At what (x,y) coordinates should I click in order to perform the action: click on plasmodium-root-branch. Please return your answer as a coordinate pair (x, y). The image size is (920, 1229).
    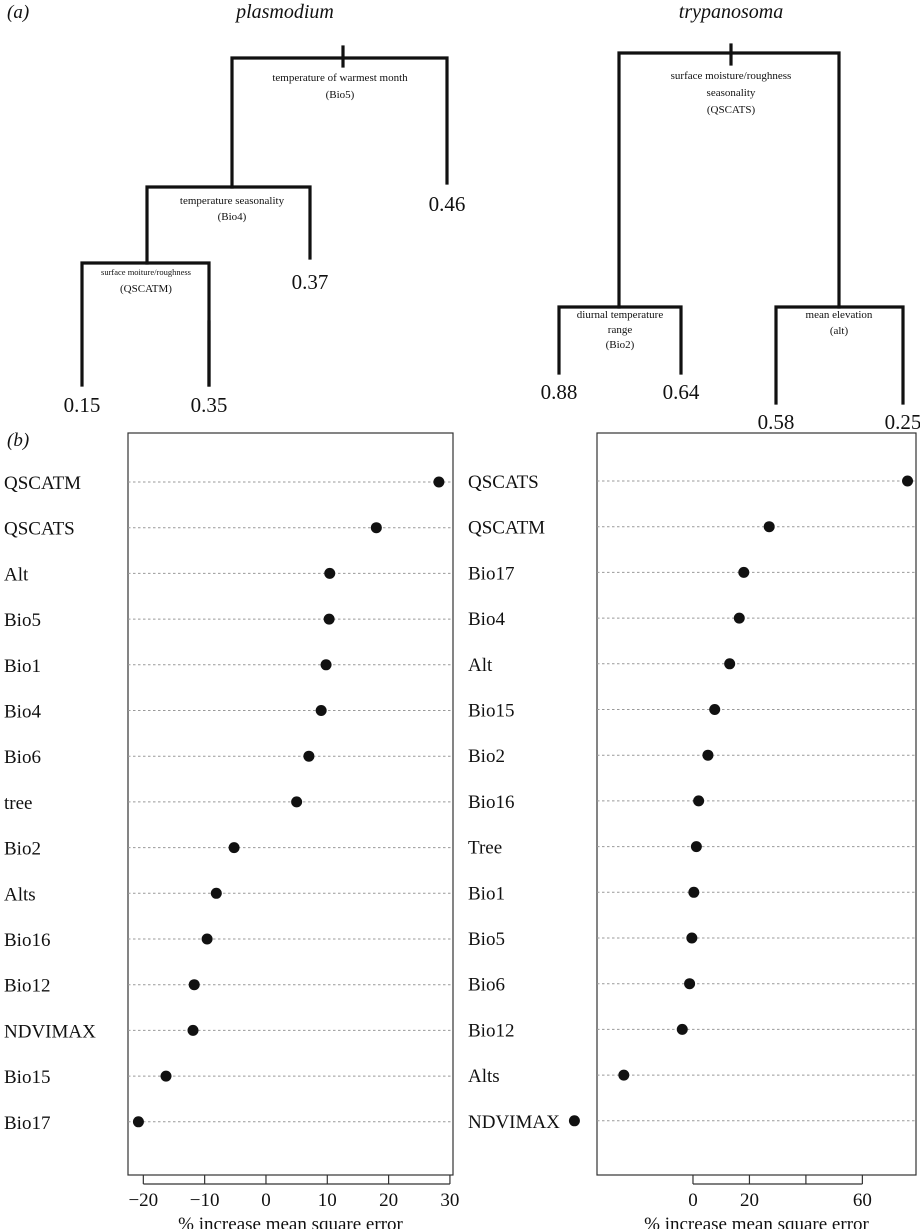
    Looking at the image, I should click on (339, 122).